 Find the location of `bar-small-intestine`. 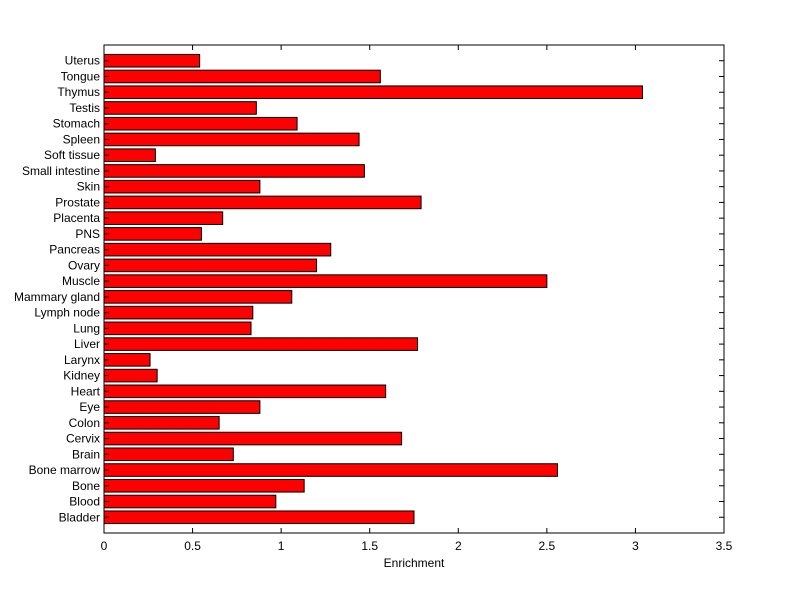

bar-small-intestine is located at coordinates (234, 171).